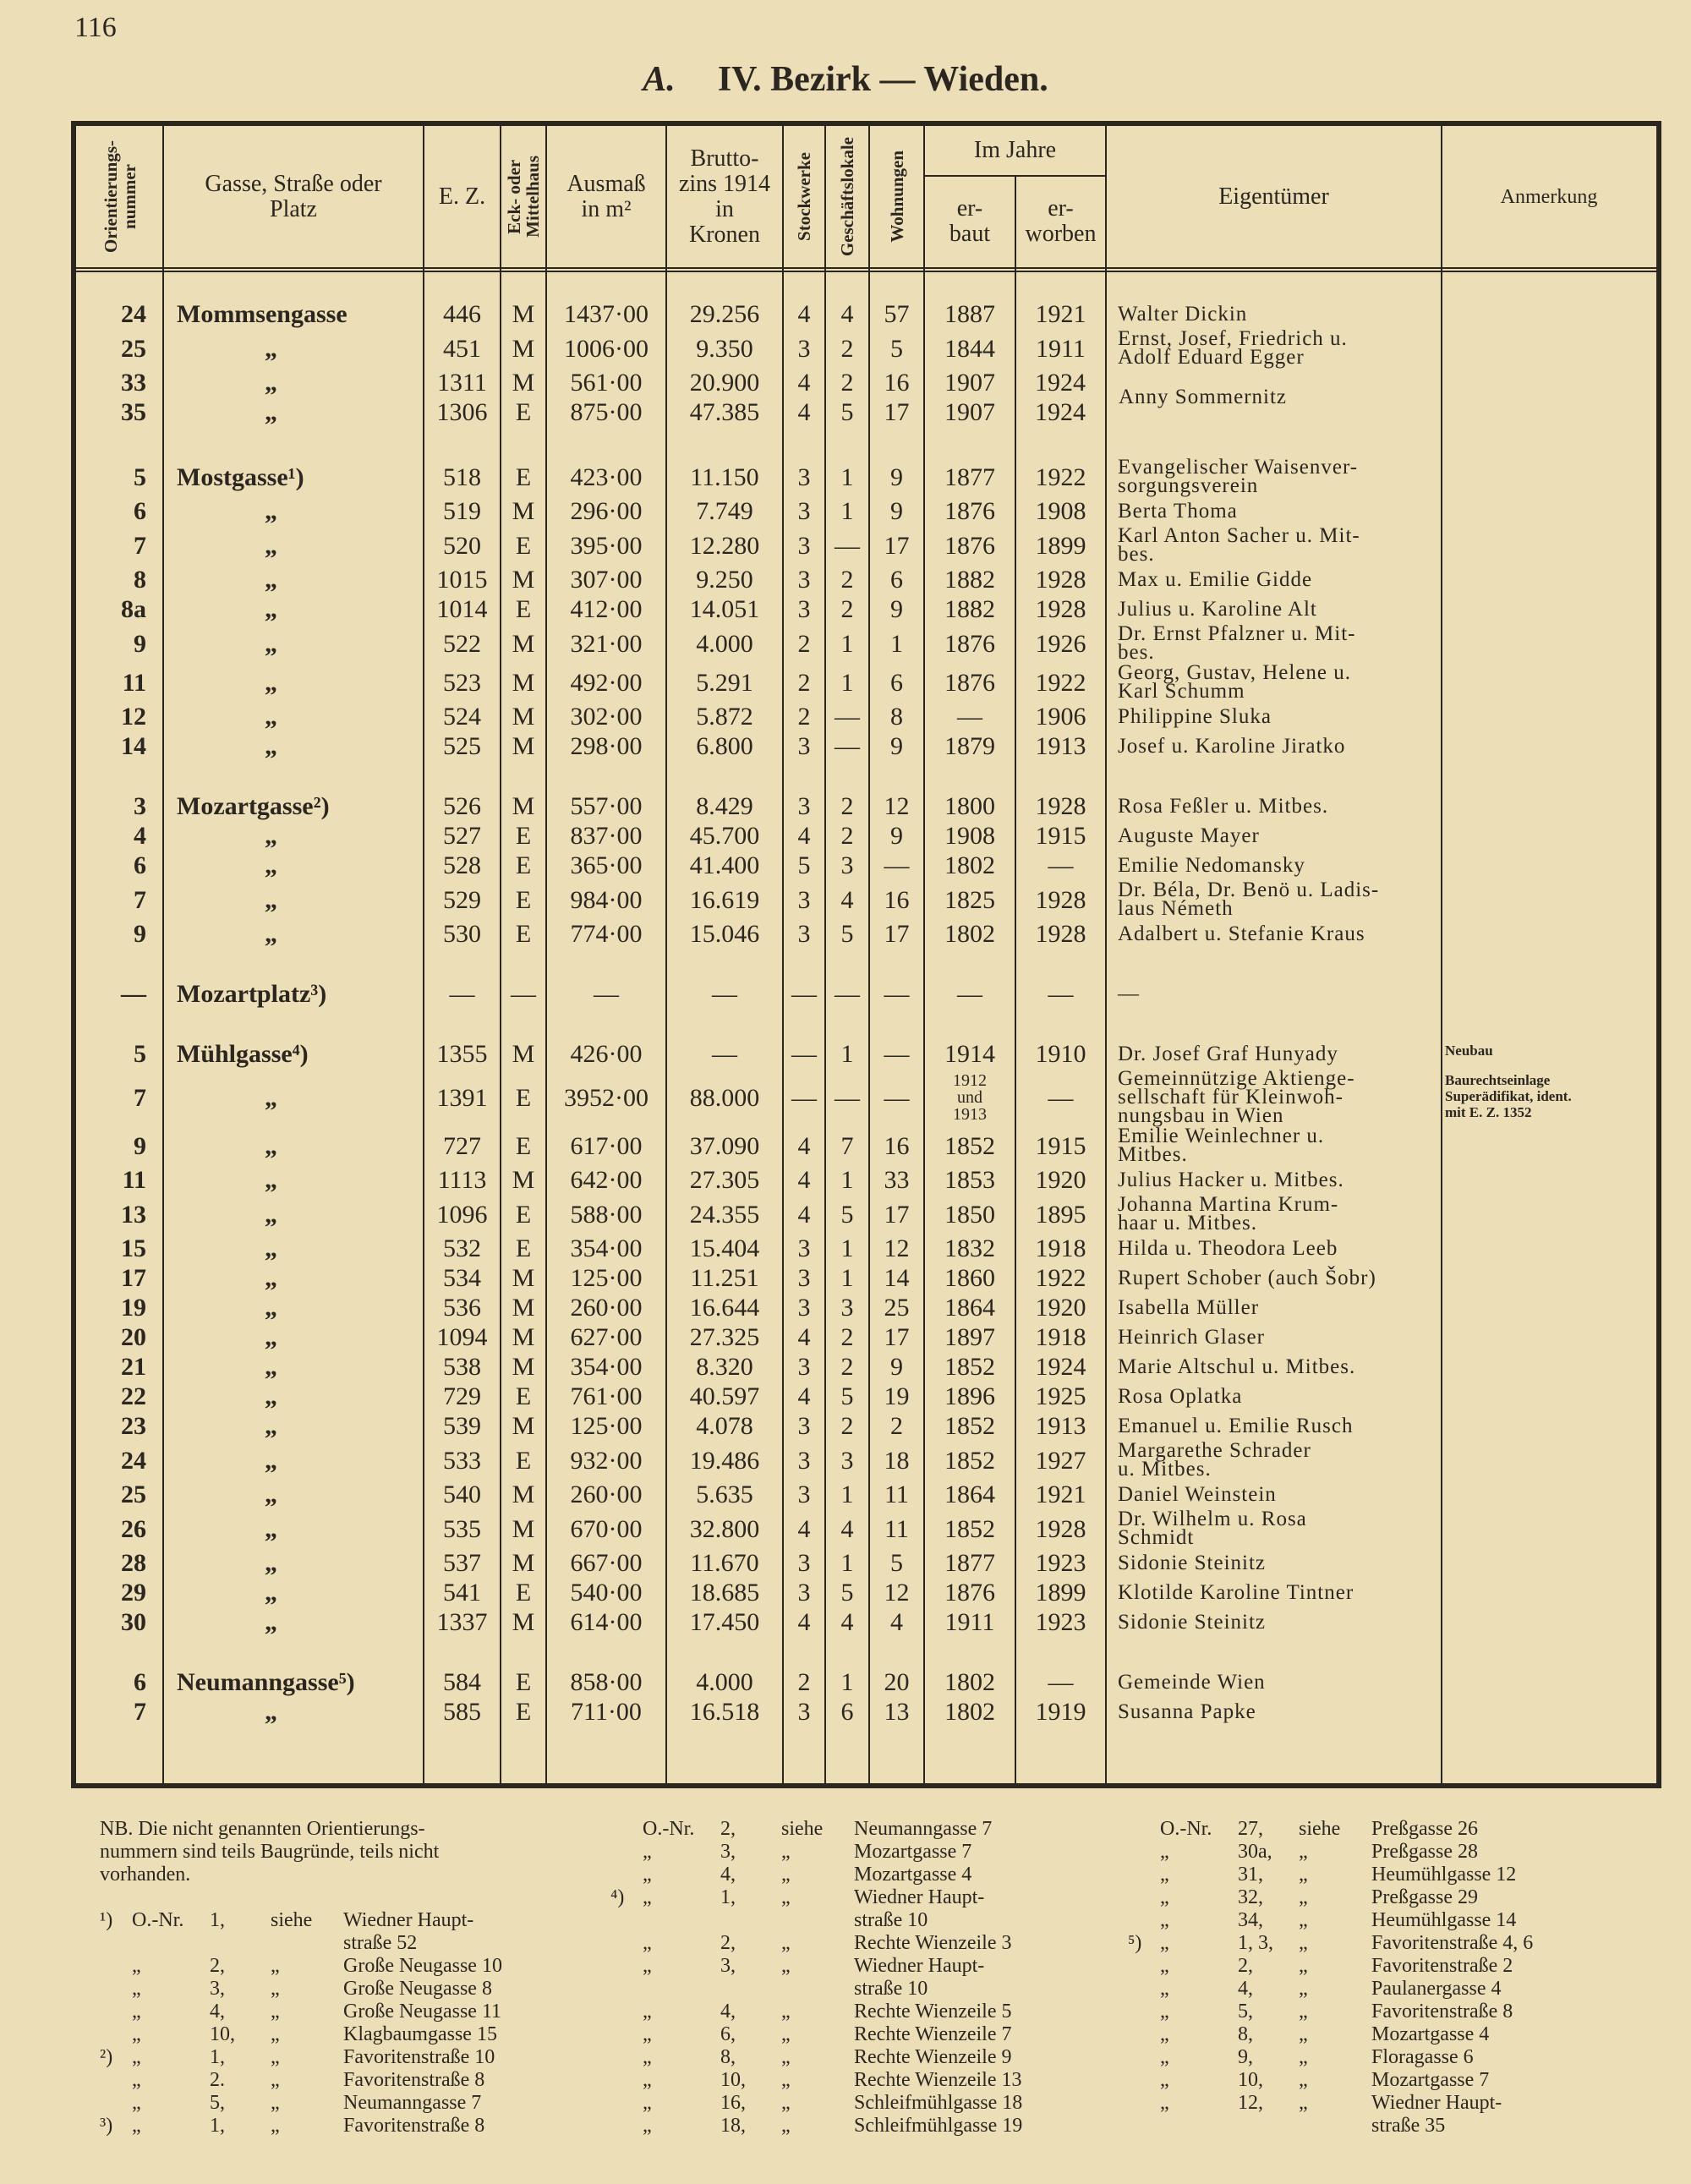  I want to click on cell-area: 984·00, so click(606, 899).